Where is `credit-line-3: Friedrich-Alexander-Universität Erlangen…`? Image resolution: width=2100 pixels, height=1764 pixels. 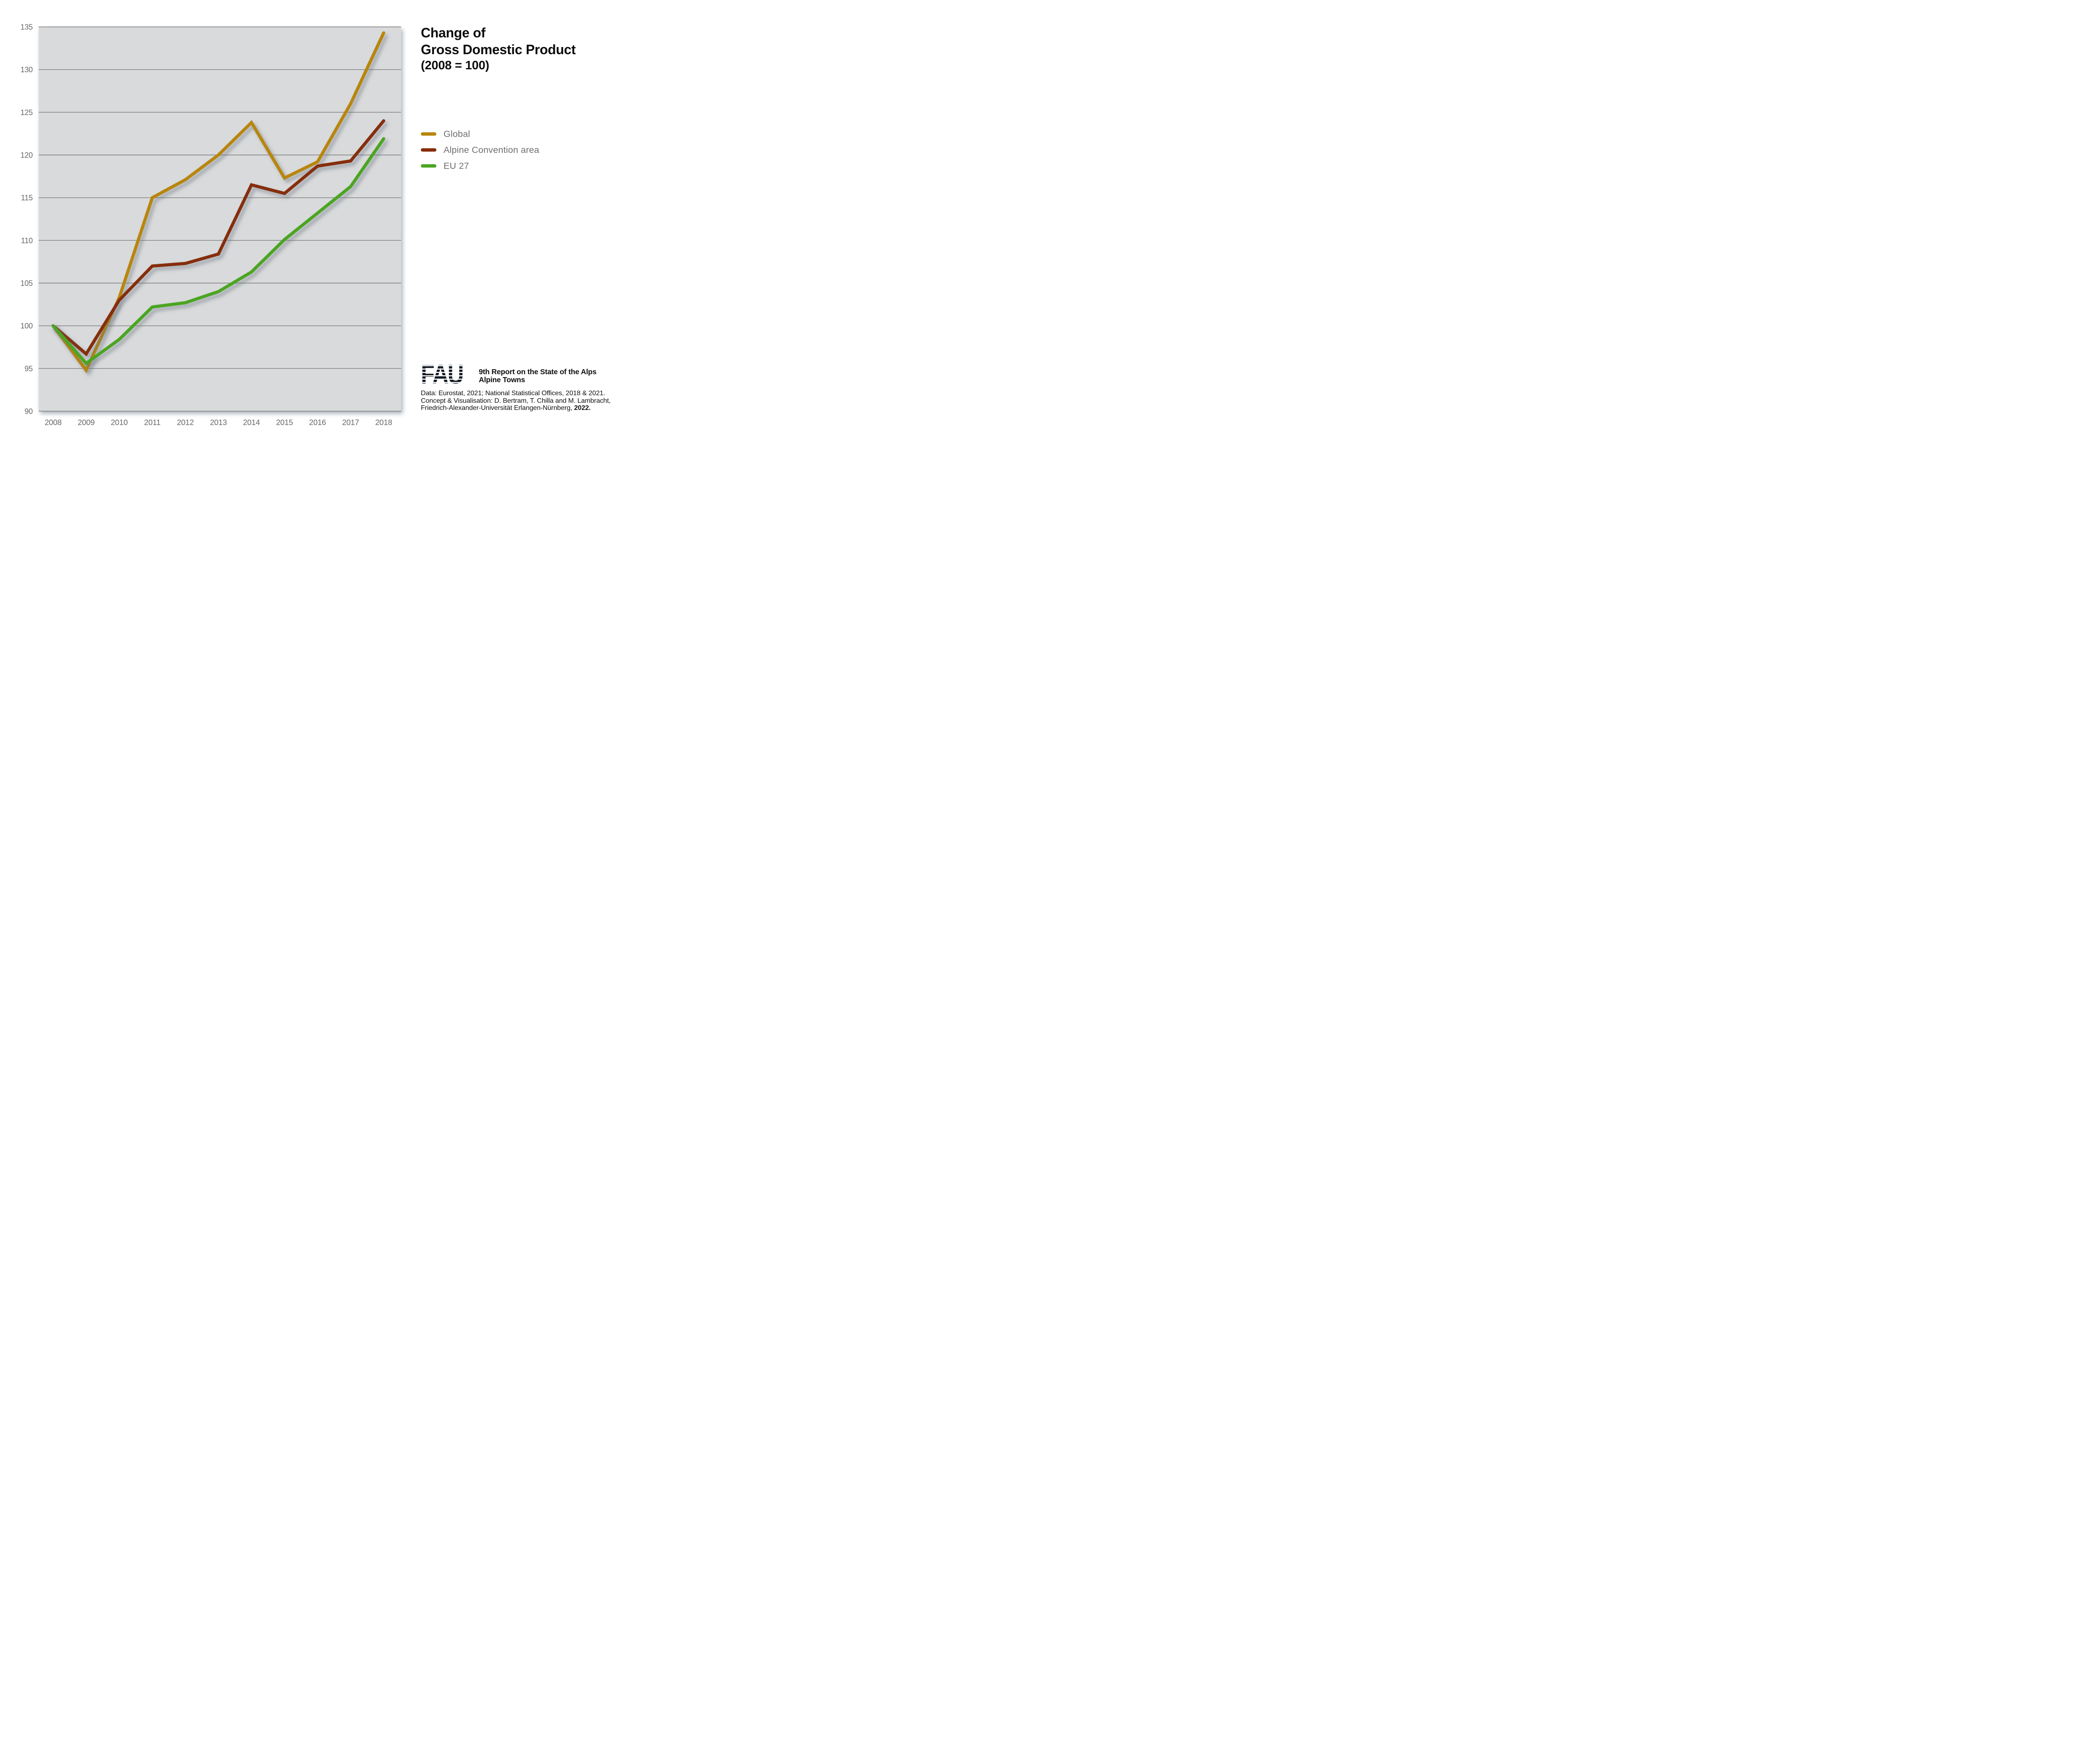 credit-line-3: Friedrich-Alexander-Universität Erlangen… is located at coordinates (535, 408).